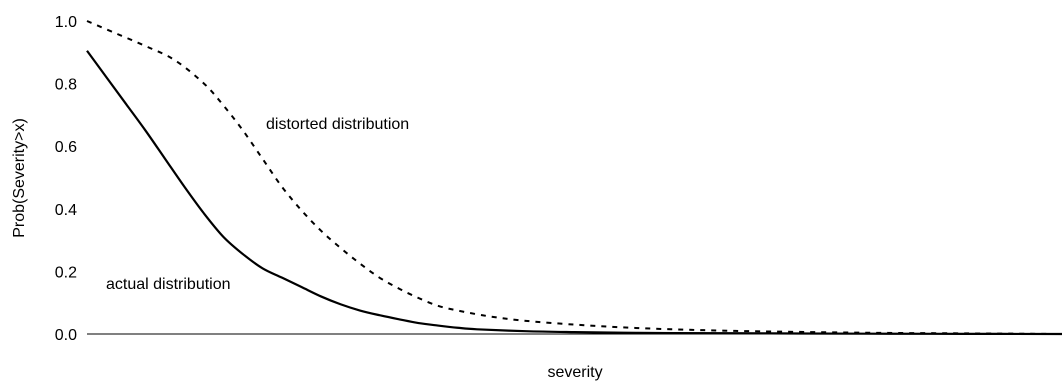 Image resolution: width=1063 pixels, height=383 pixels. I want to click on y-tick-label: 0.6, so click(66, 147).